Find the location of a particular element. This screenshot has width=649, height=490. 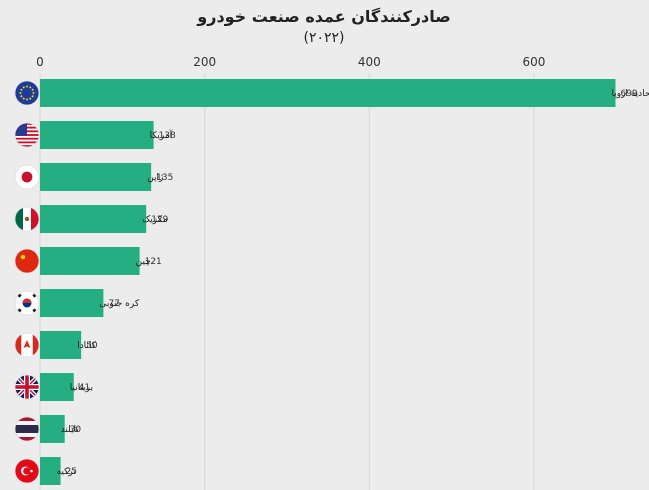

value-label: 41 is located at coordinates (84, 388).